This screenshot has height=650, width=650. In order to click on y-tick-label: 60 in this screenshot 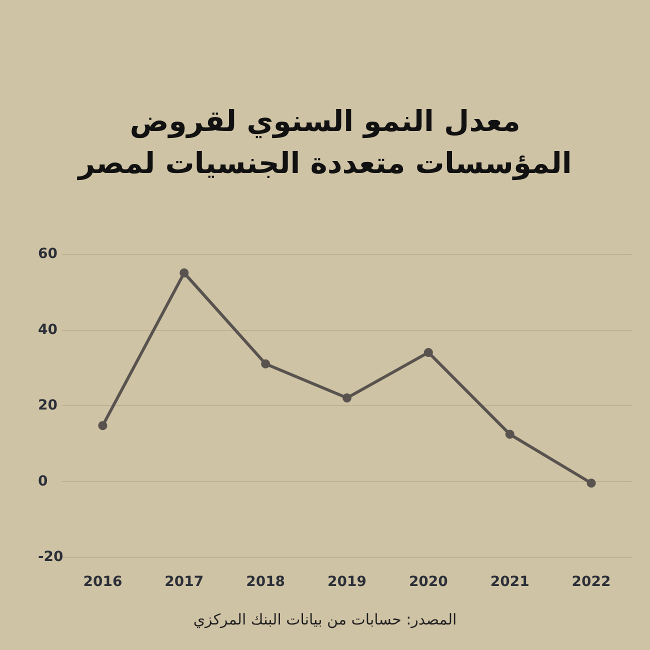, I will do `click(48, 254)`.